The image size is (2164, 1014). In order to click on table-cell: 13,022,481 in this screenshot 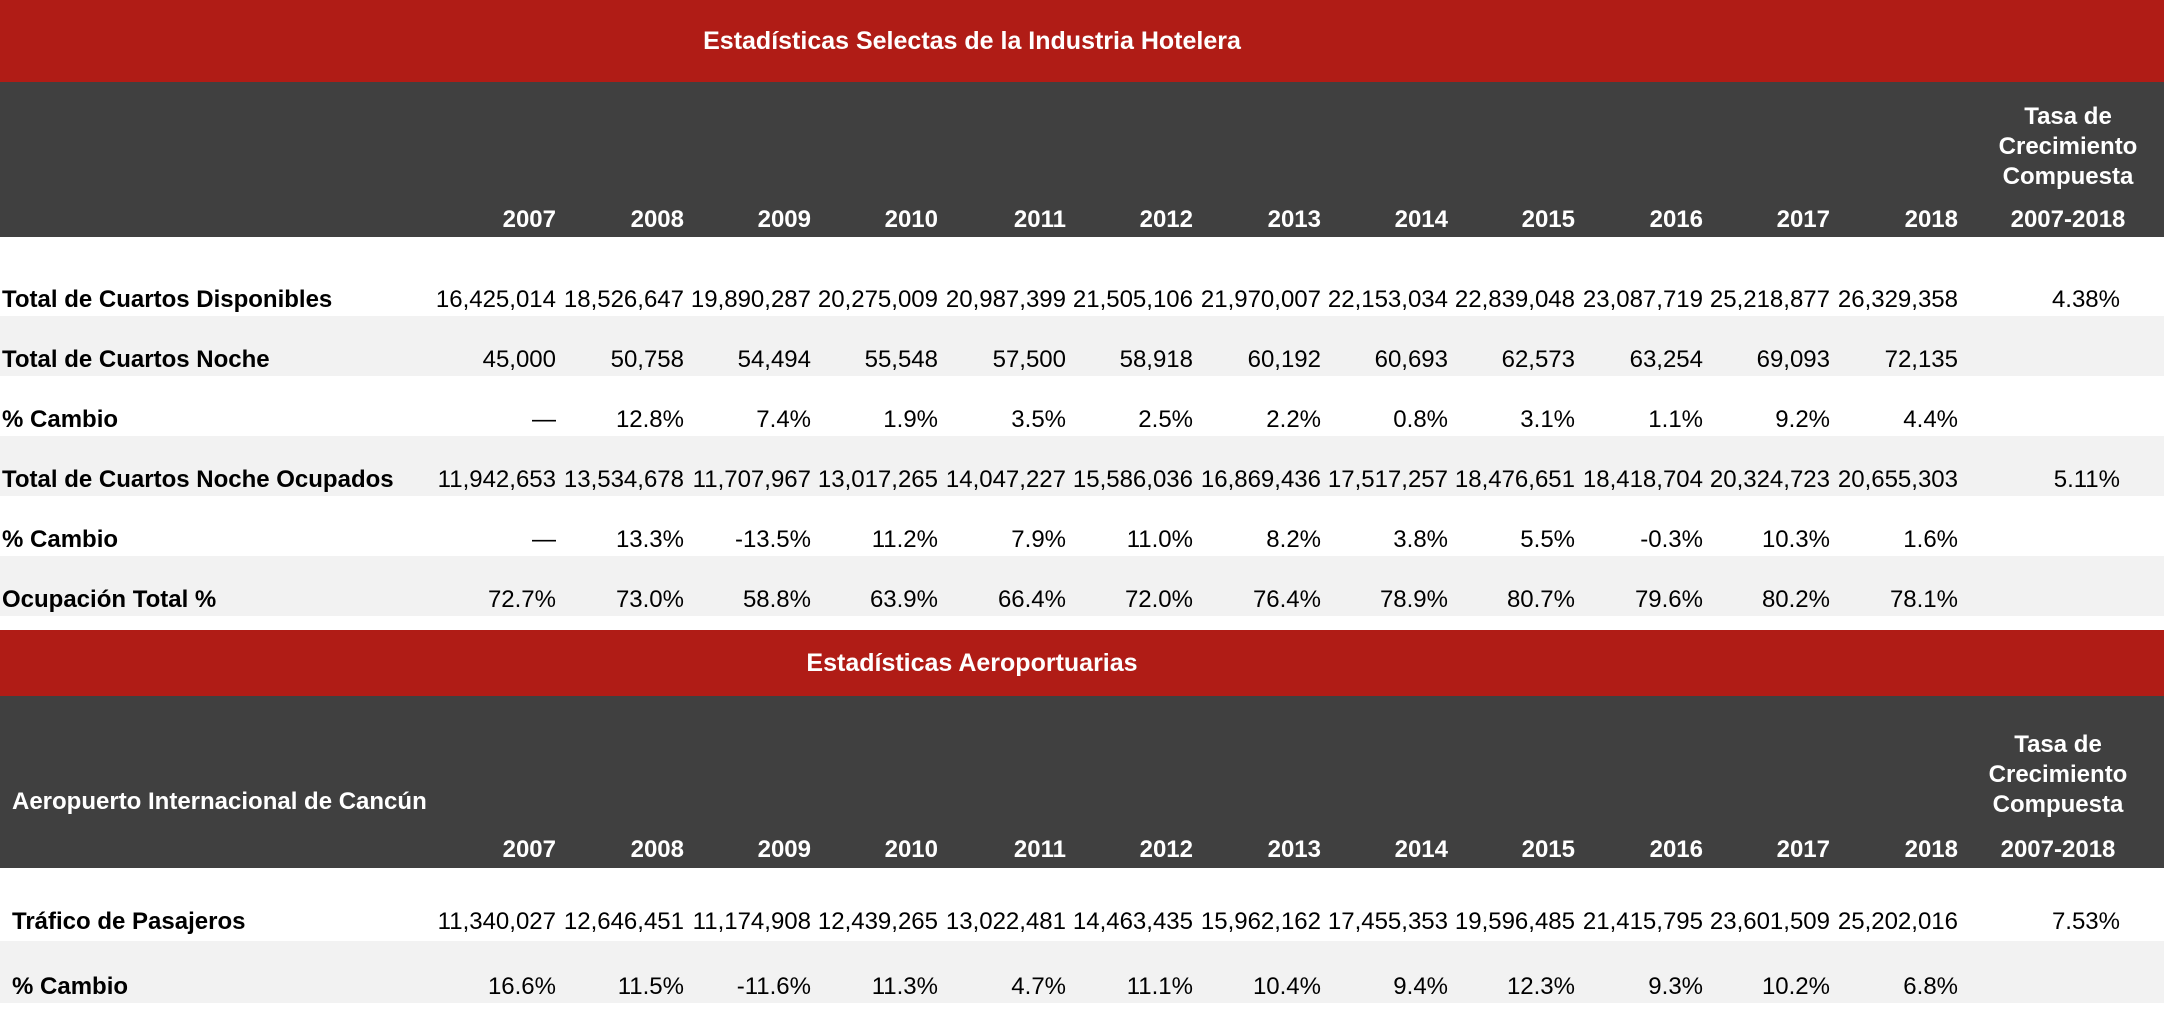, I will do `click(1005, 921)`.